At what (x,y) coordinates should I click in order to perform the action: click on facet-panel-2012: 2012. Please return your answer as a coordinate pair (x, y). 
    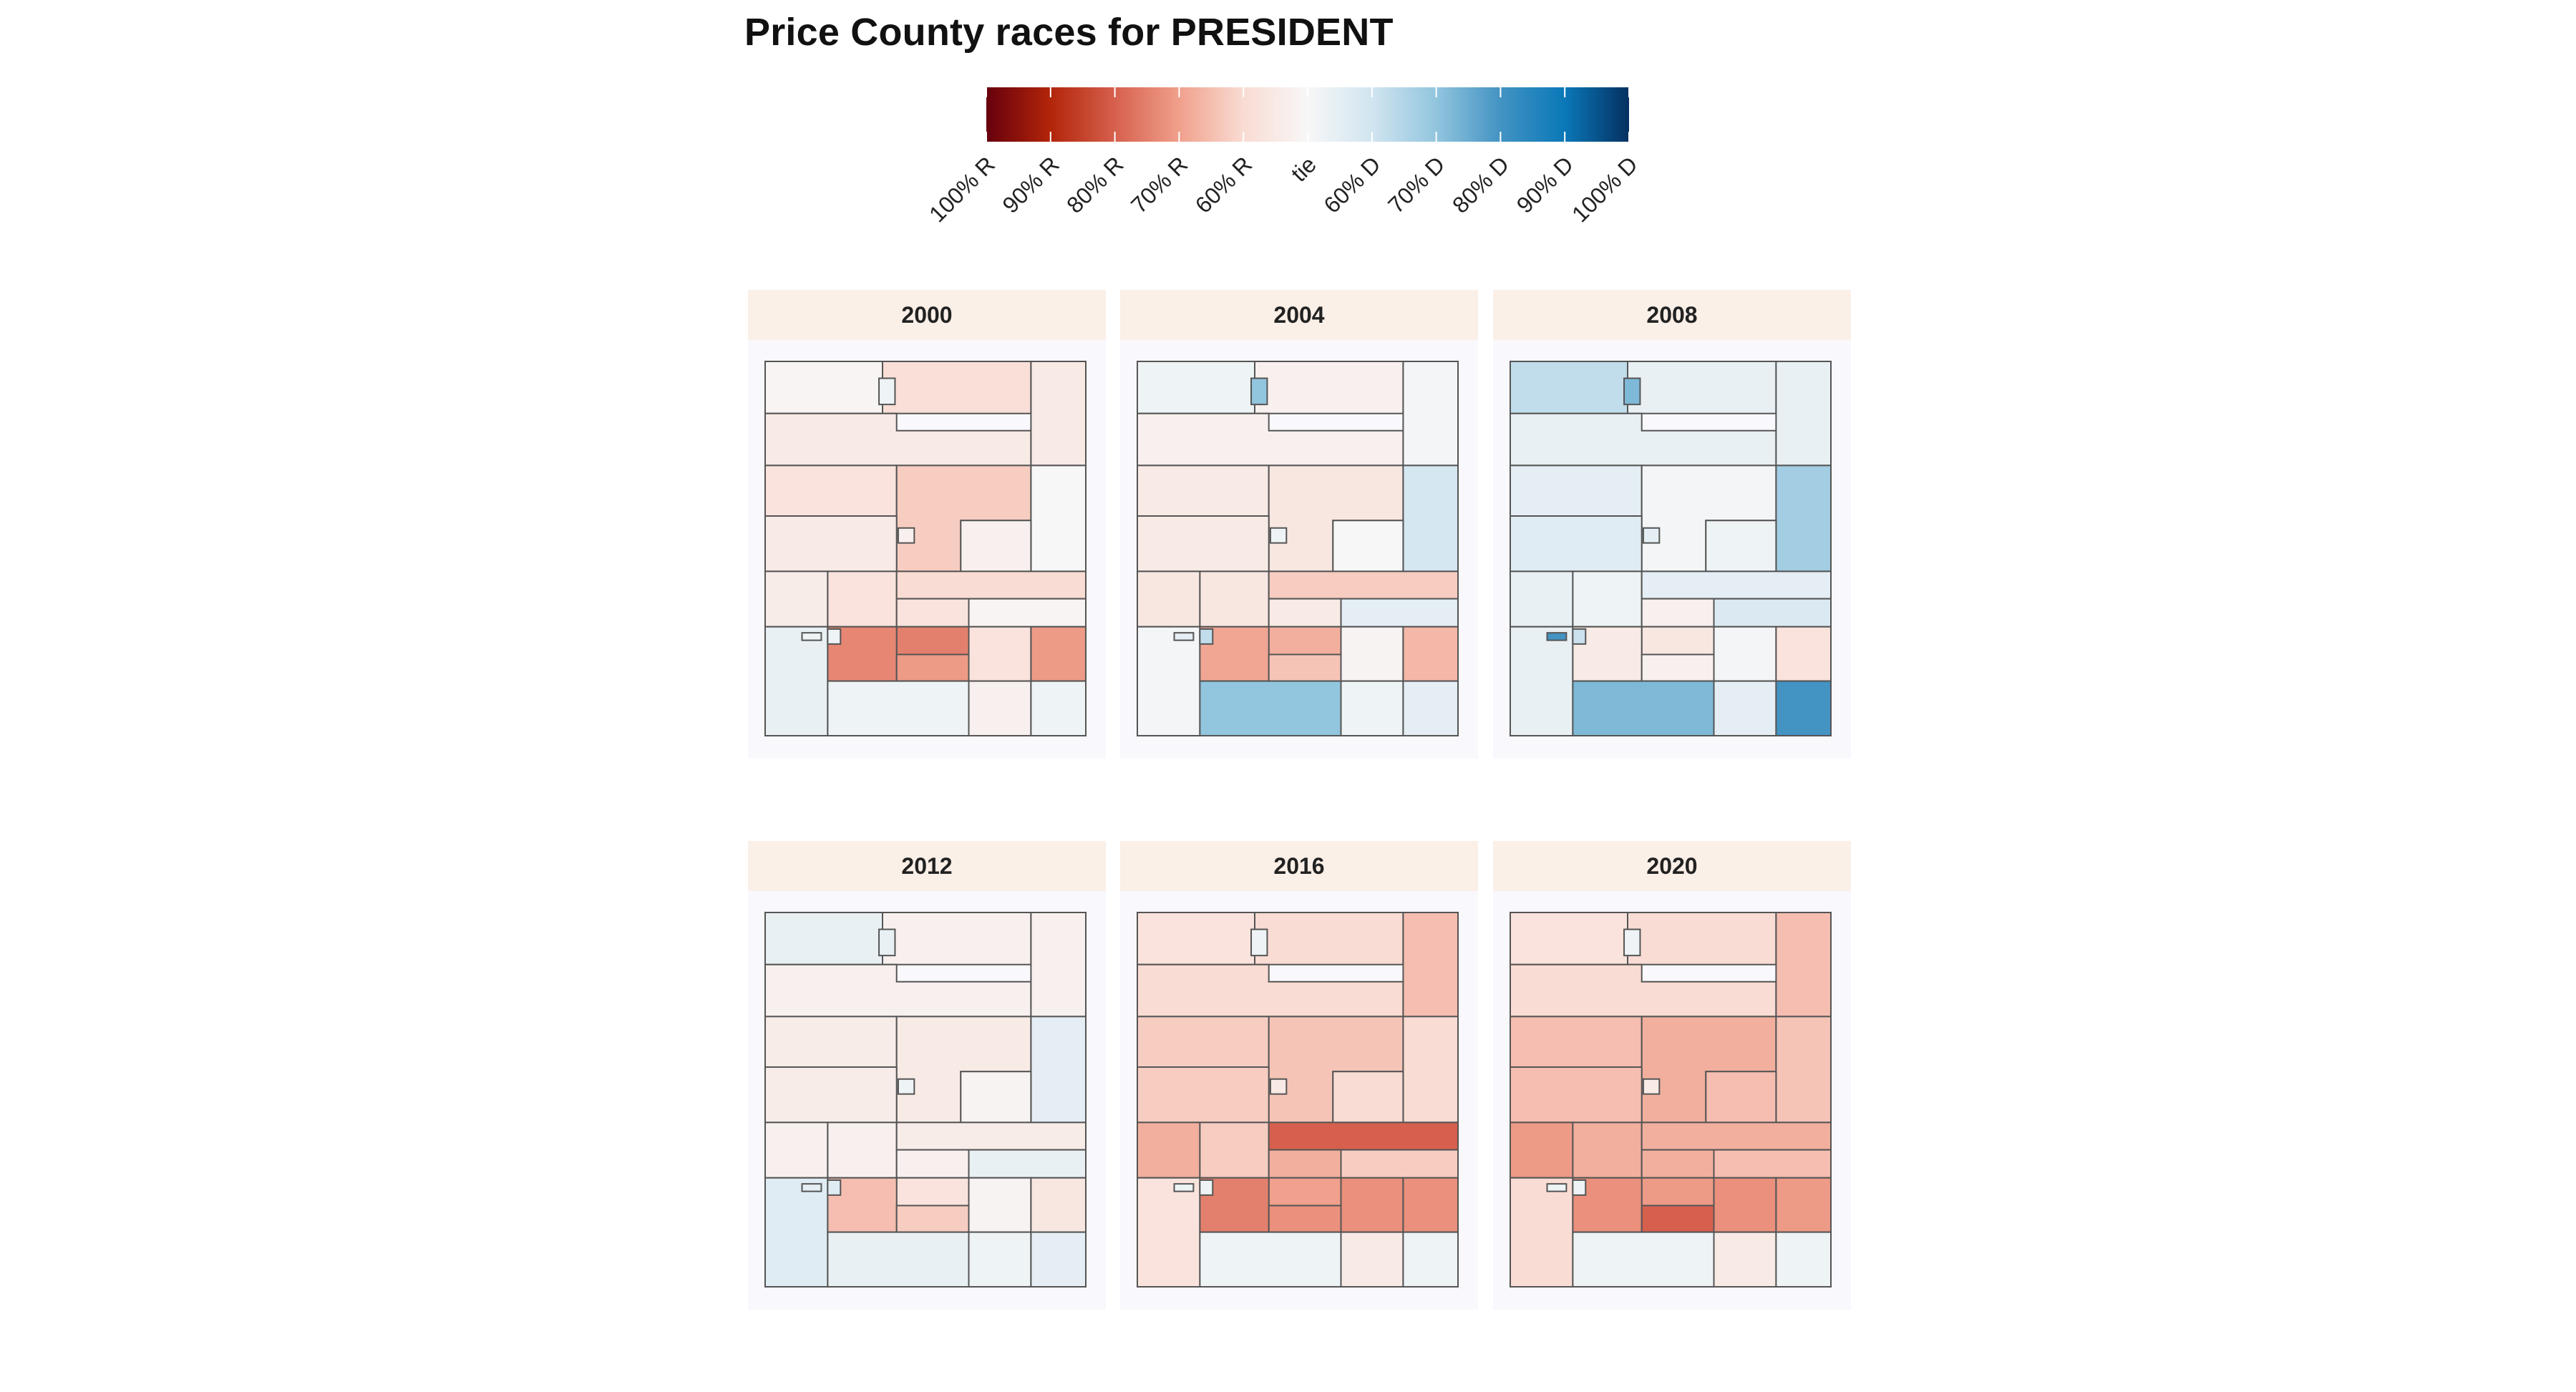
    Looking at the image, I should click on (927, 1075).